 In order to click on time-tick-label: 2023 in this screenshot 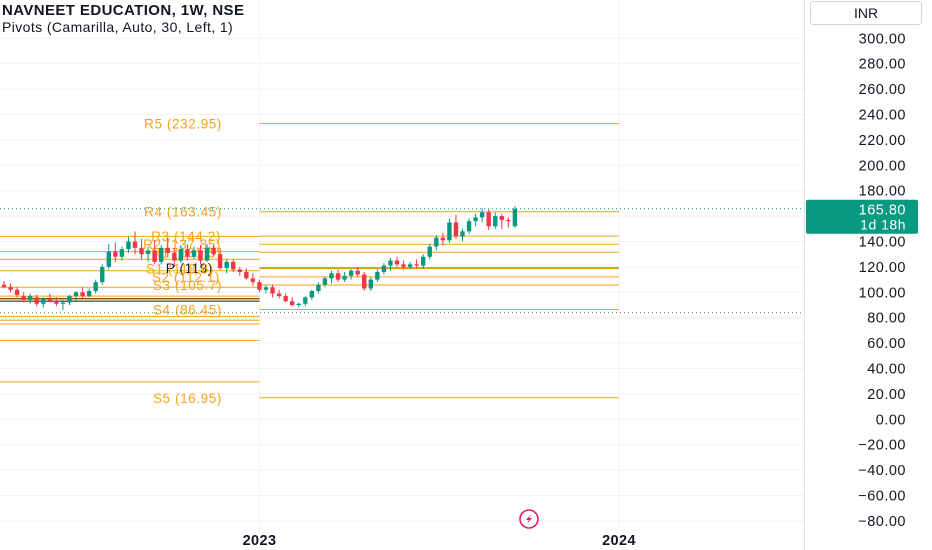, I will do `click(260, 541)`.